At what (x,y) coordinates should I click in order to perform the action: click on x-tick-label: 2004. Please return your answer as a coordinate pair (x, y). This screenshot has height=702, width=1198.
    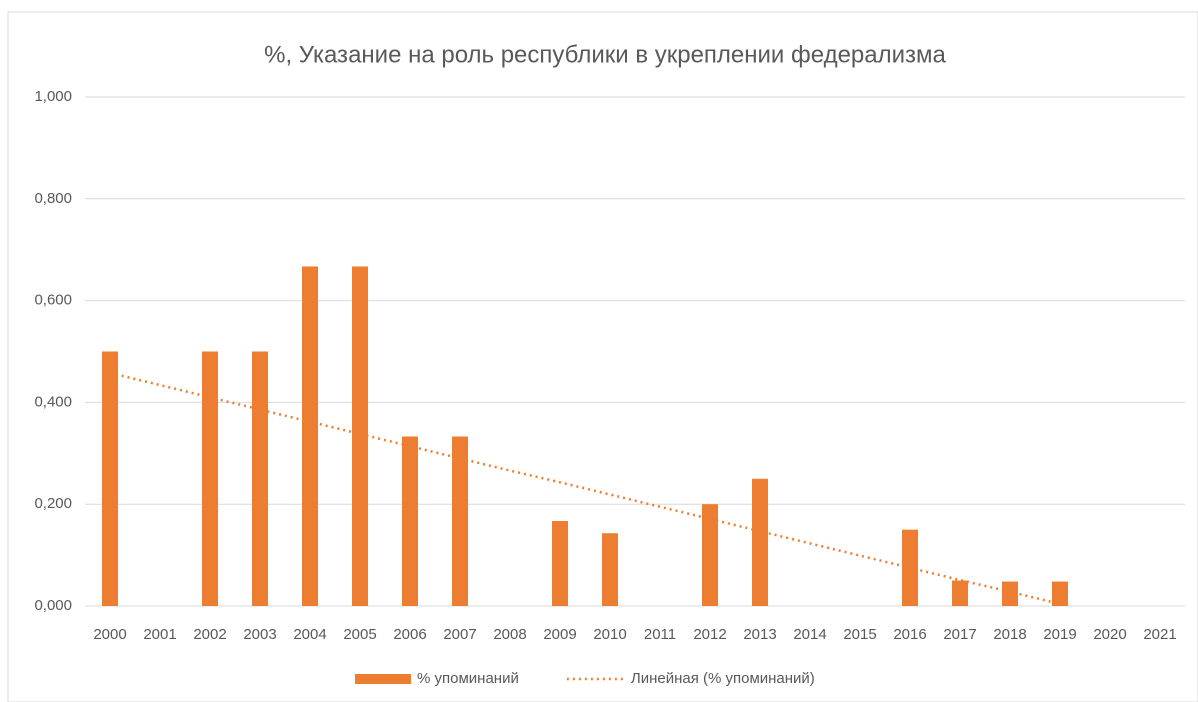
    Looking at the image, I should click on (309, 634).